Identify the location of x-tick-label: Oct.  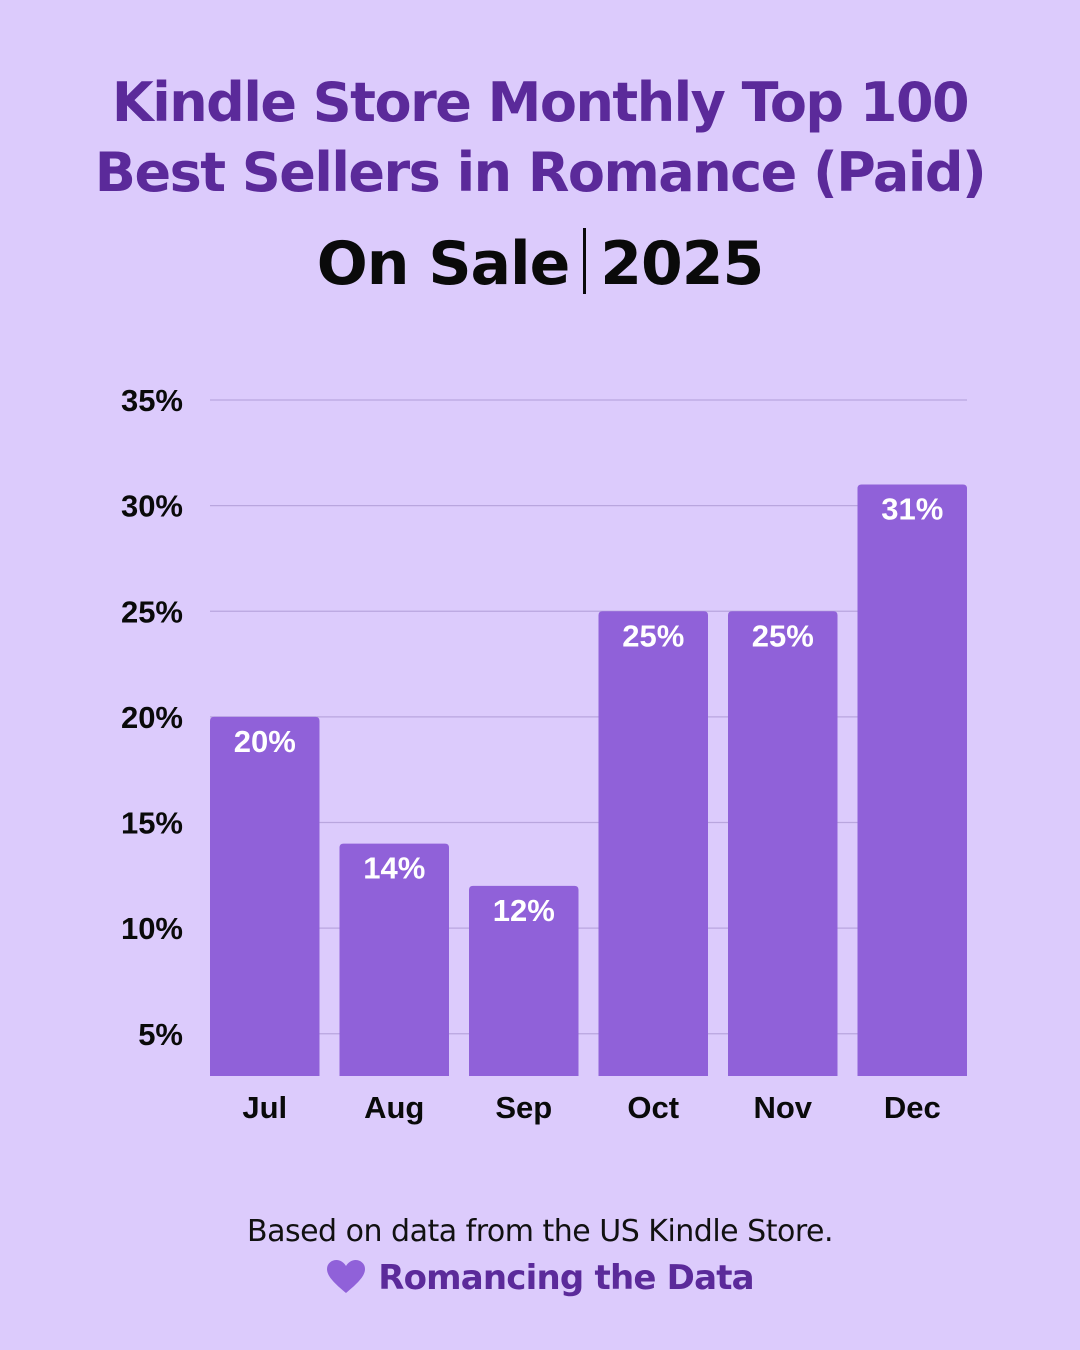
(653, 1107).